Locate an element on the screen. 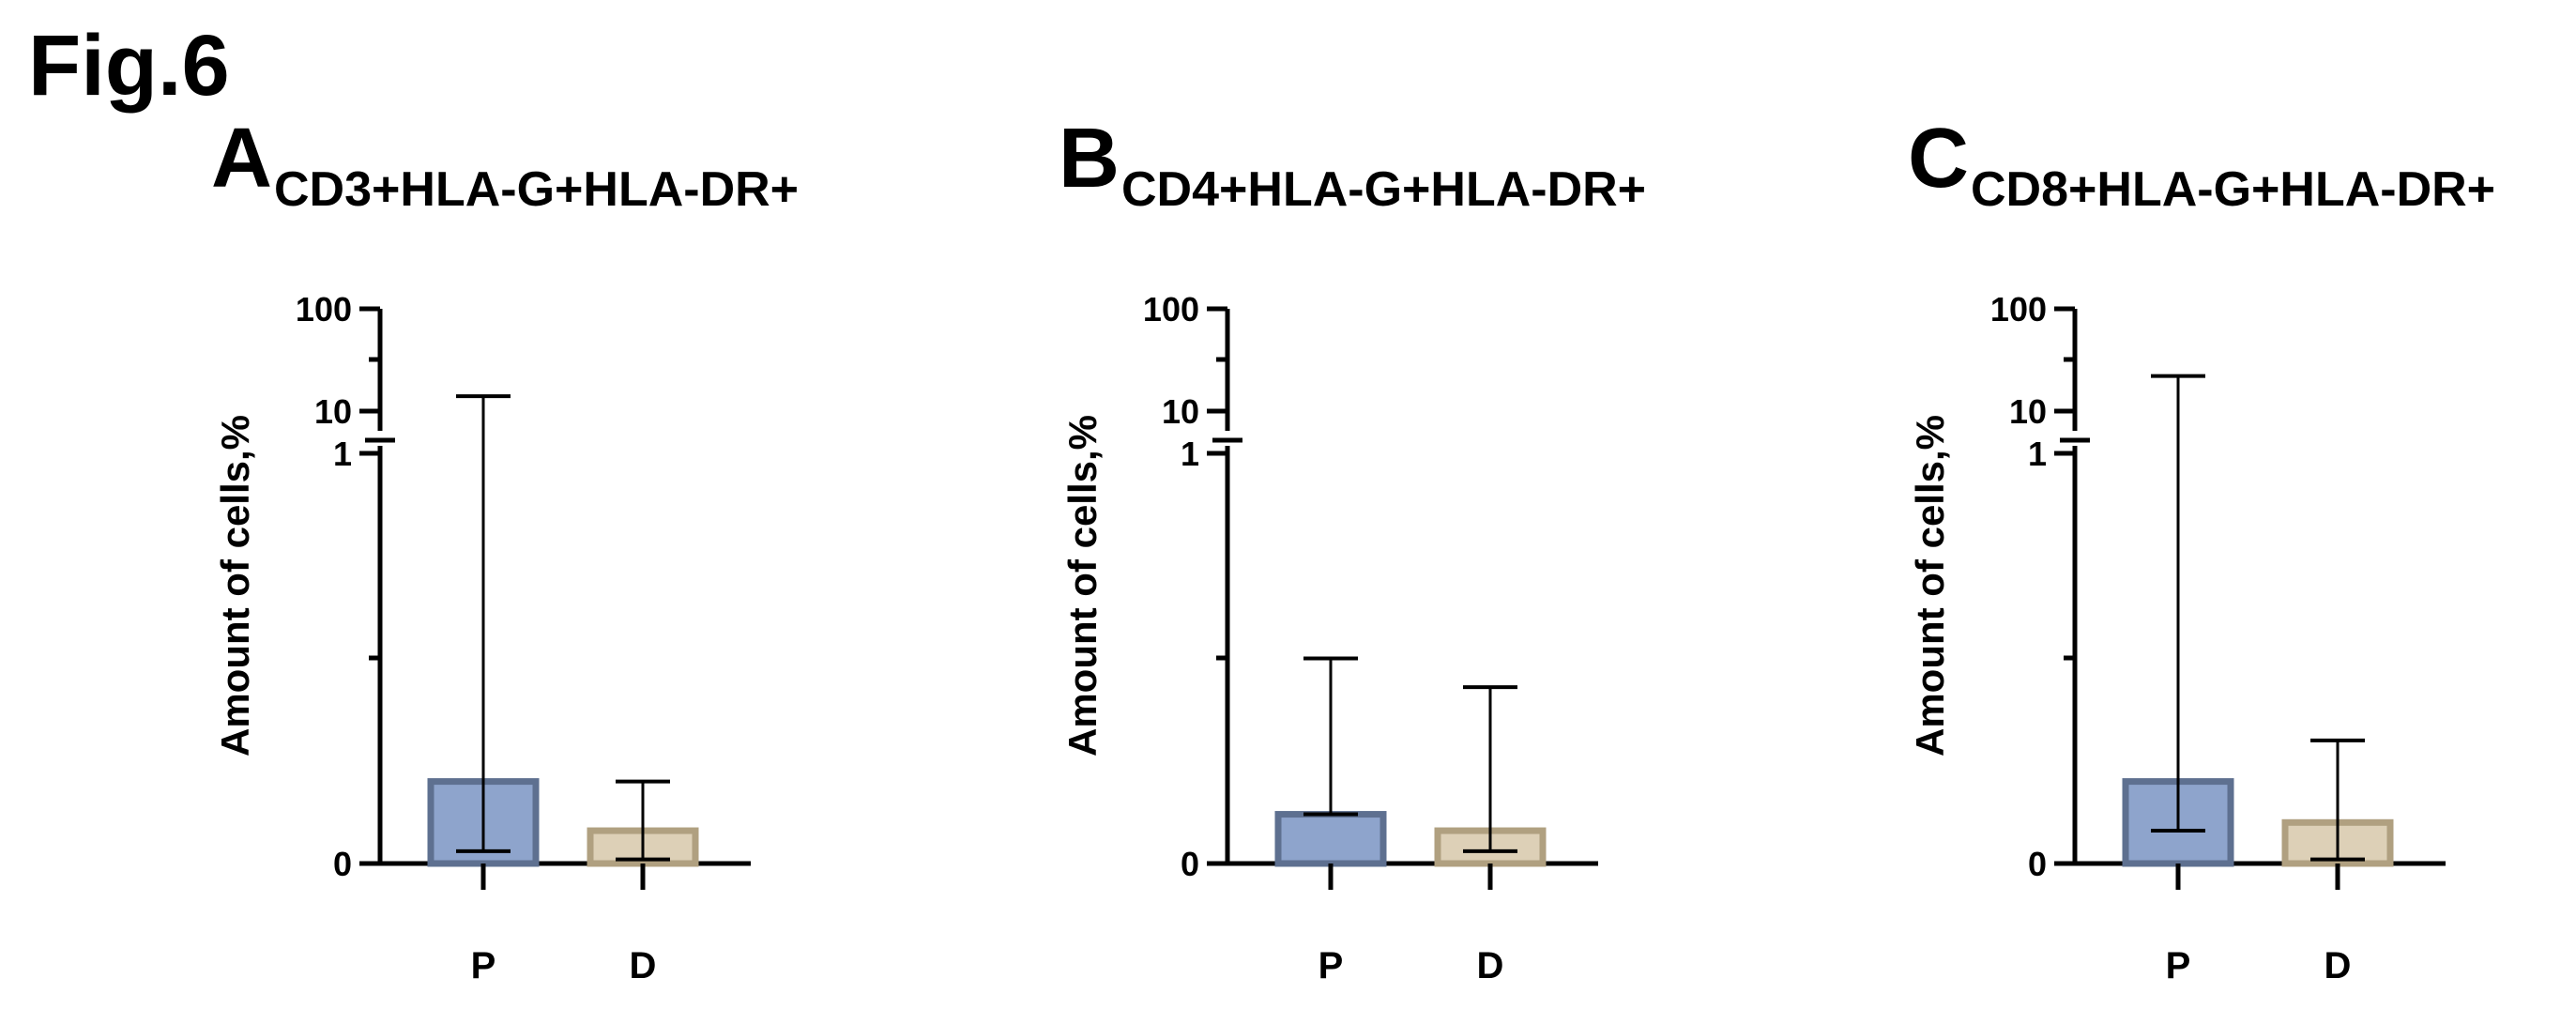 The image size is (2576, 1024). chart-a-y-tick-label-1: 1 is located at coordinates (342, 454).